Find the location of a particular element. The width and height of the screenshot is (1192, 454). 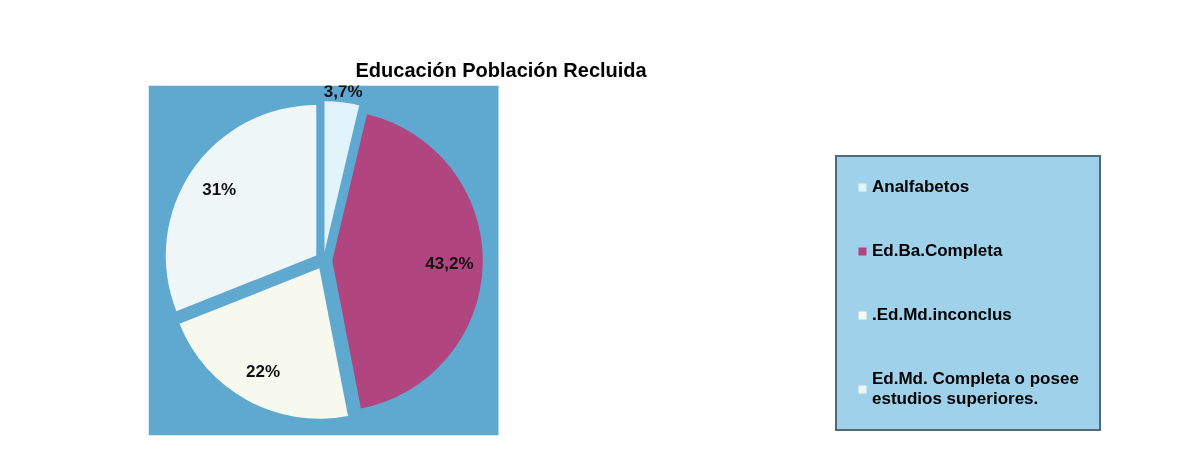

data-label: 31% is located at coordinates (219, 190).